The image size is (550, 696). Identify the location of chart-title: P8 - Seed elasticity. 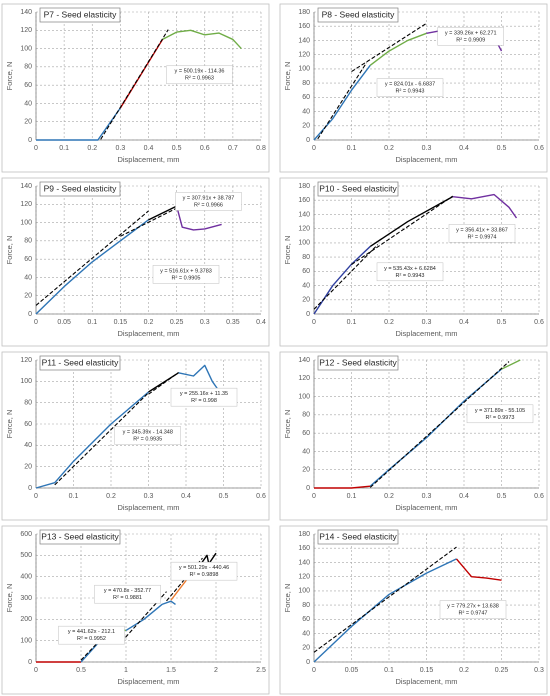
(359, 14).